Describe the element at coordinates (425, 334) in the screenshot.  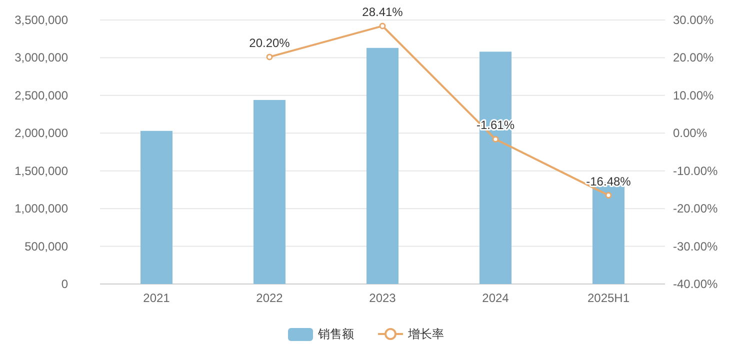
I see `legend-label: 增长率` at that location.